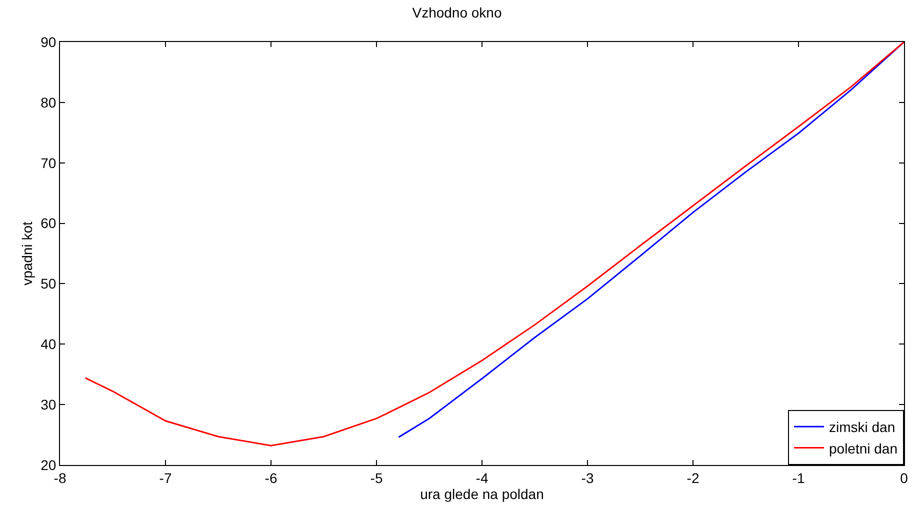 The image size is (914, 510). What do you see at coordinates (48, 102) in the screenshot?
I see `y-tick-label: 80` at bounding box center [48, 102].